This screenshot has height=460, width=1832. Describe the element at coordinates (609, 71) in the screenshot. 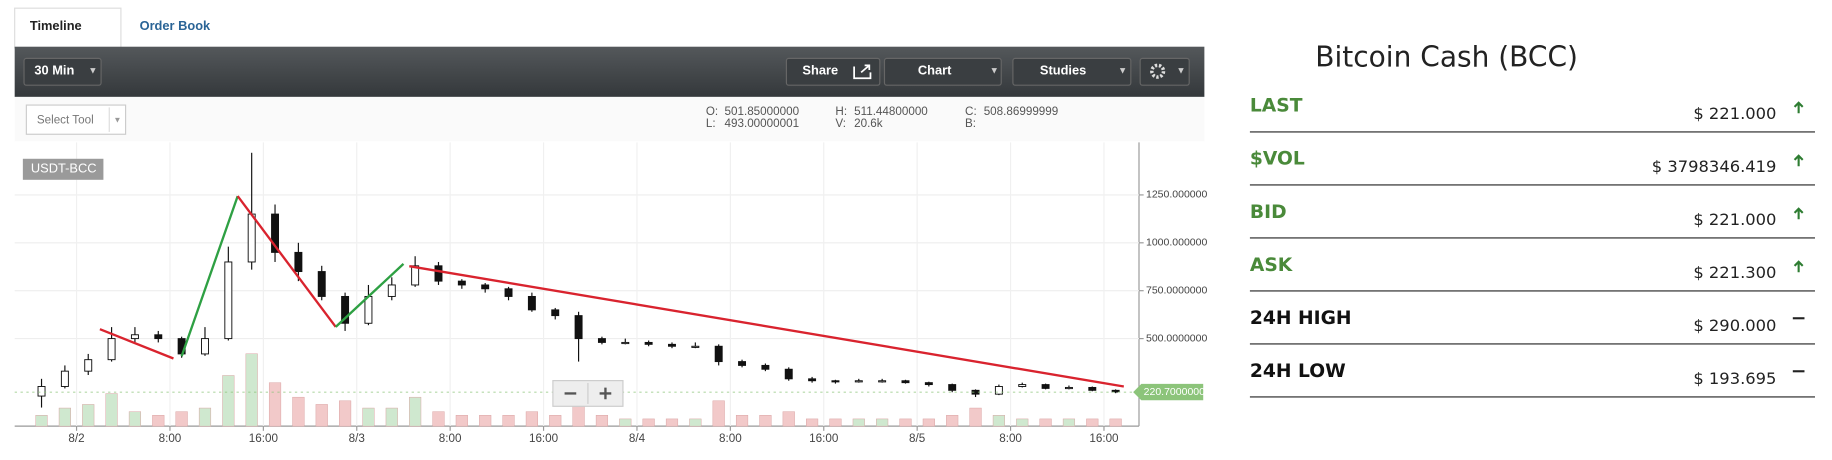

I see `toolbar` at that location.